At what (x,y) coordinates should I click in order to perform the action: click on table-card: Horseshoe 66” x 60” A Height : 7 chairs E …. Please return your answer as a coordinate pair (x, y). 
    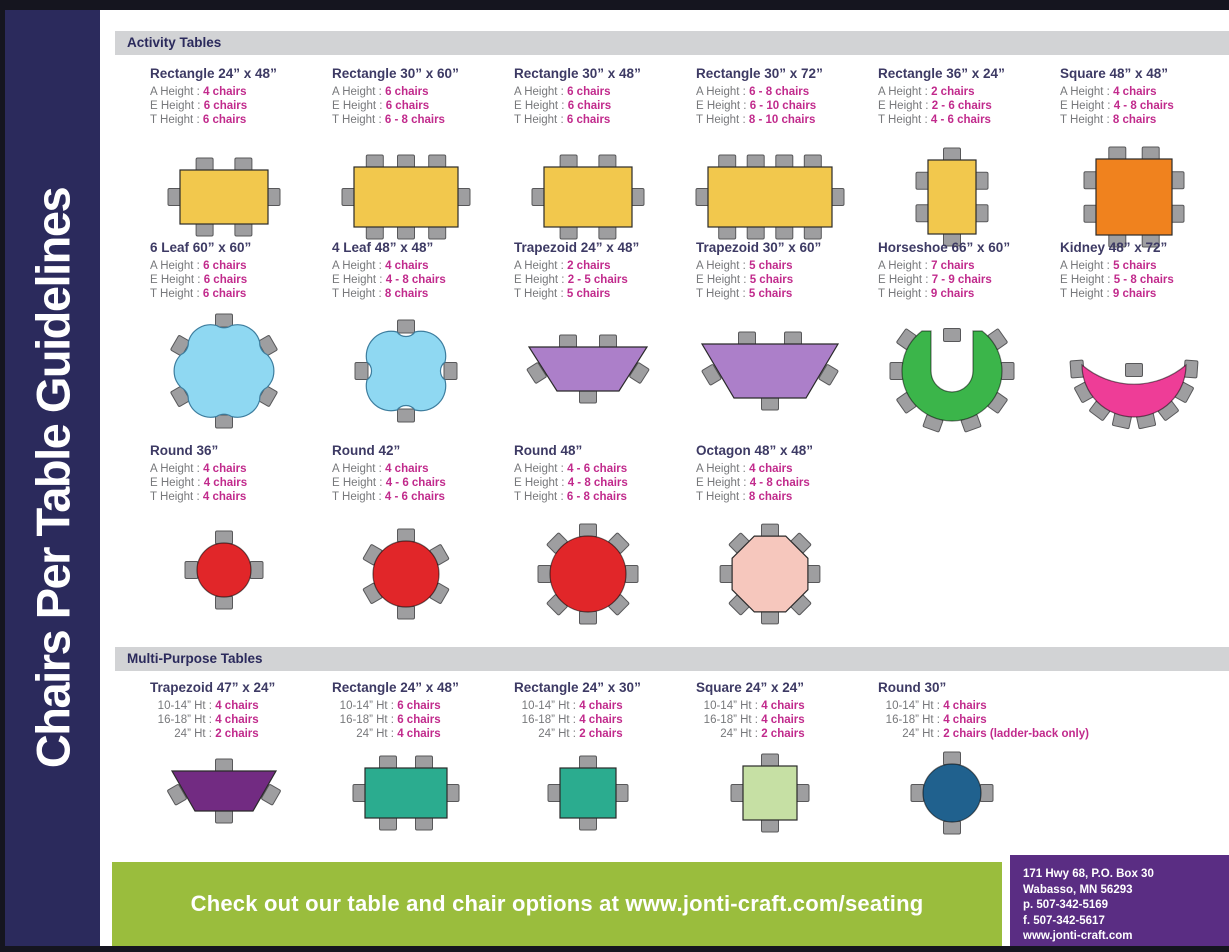
    Looking at the image, I should click on (955, 337).